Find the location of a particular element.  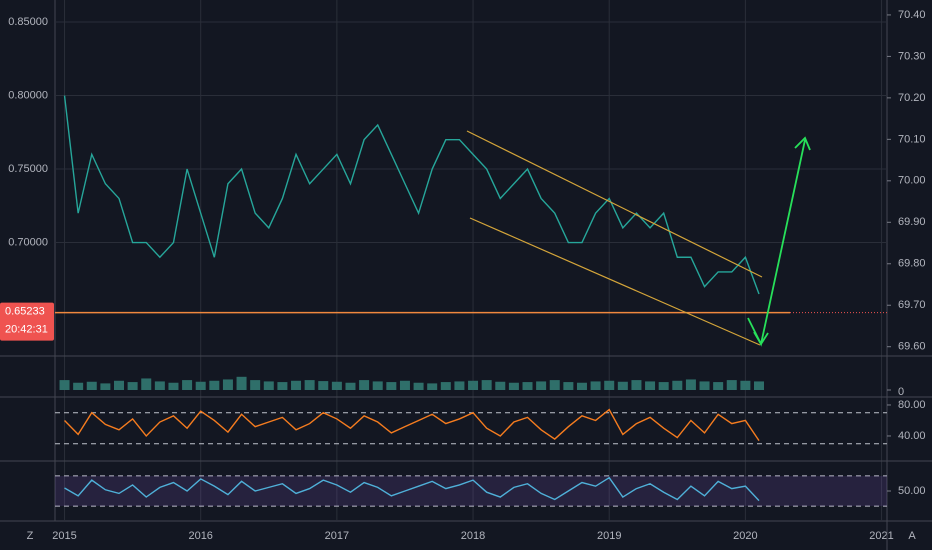

x-tick-label: 2018 is located at coordinates (473, 536).